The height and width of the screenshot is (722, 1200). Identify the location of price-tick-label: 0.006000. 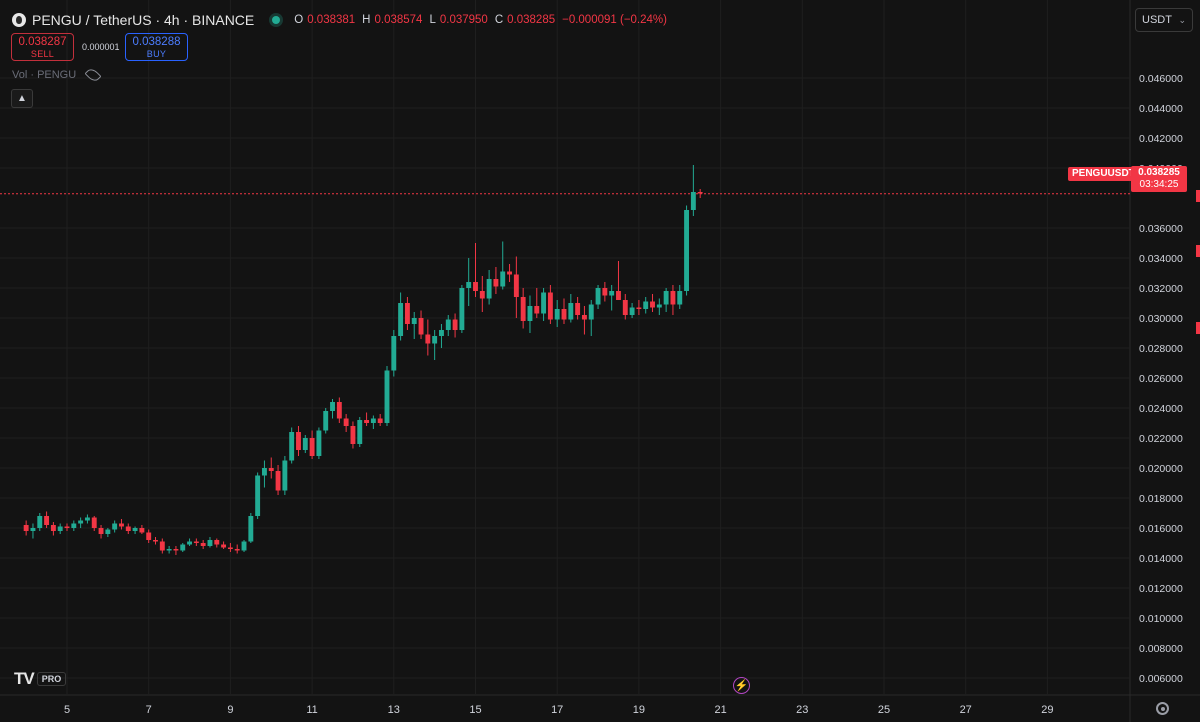
(1161, 679).